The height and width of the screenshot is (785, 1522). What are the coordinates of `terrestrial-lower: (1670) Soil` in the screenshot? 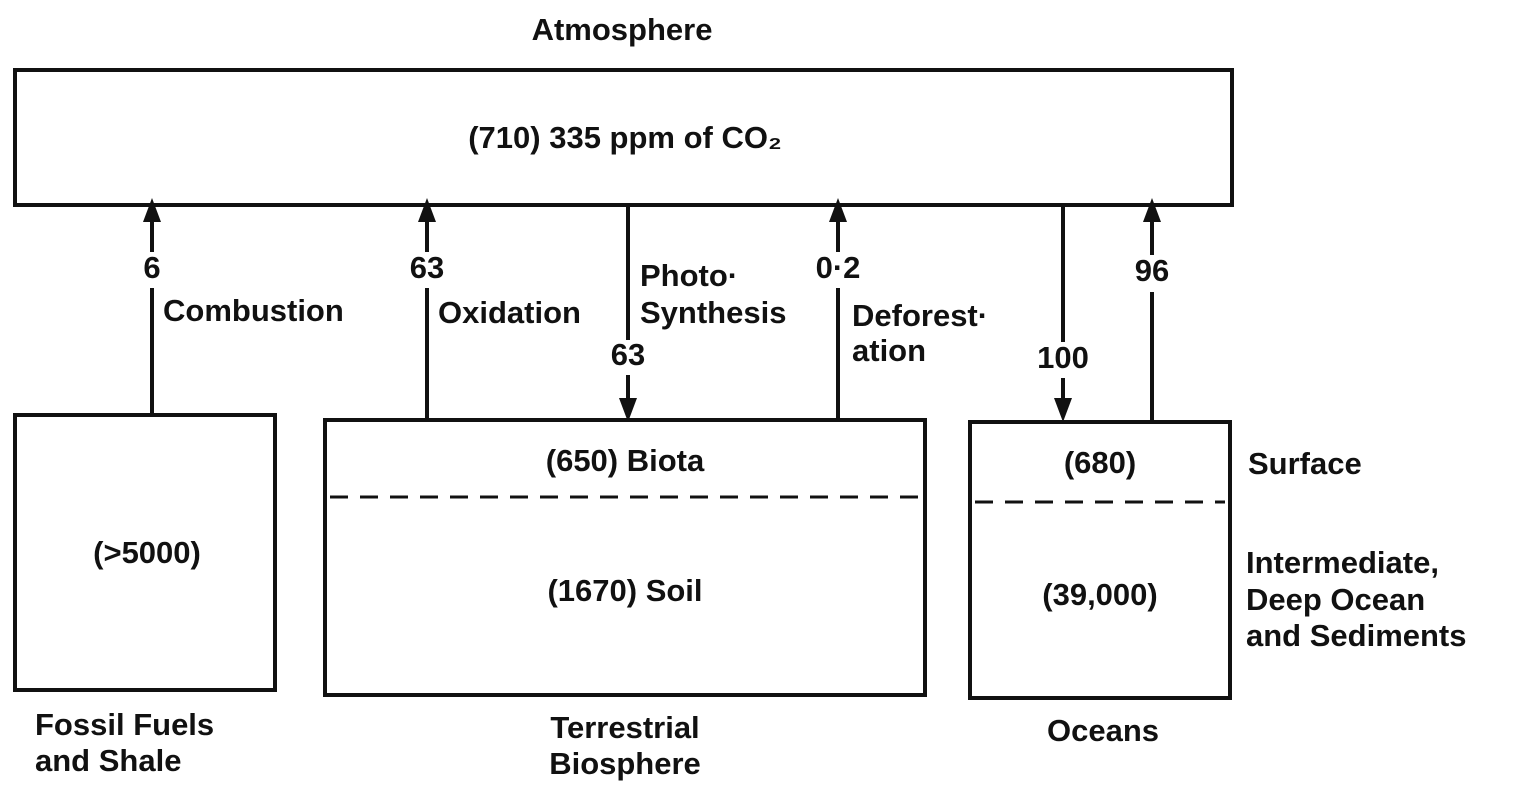 It's located at (624, 590).